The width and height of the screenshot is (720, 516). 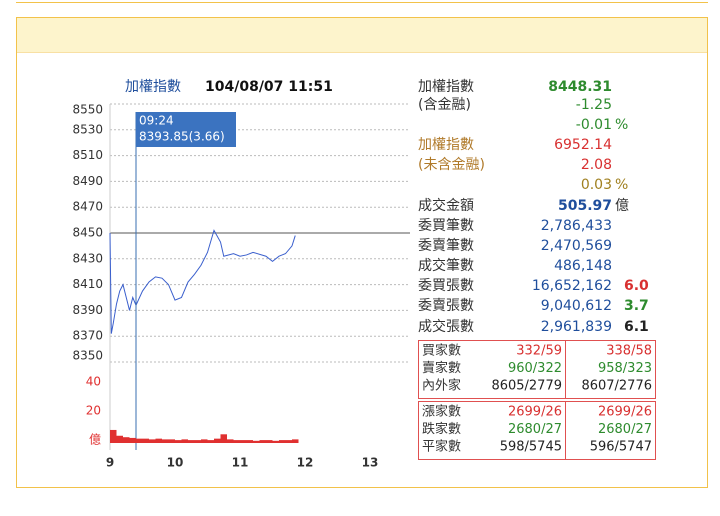 I want to click on price-line, so click(x=202, y=281).